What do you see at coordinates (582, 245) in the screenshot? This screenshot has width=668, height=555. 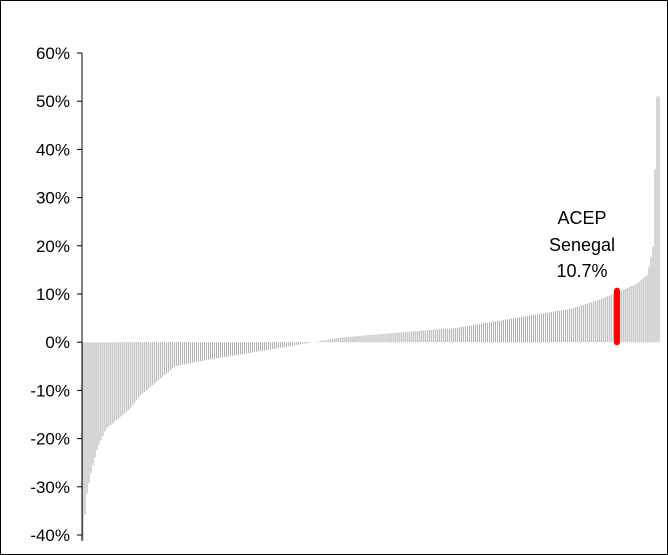 I see `highlight-country-label: Senegal` at bounding box center [582, 245].